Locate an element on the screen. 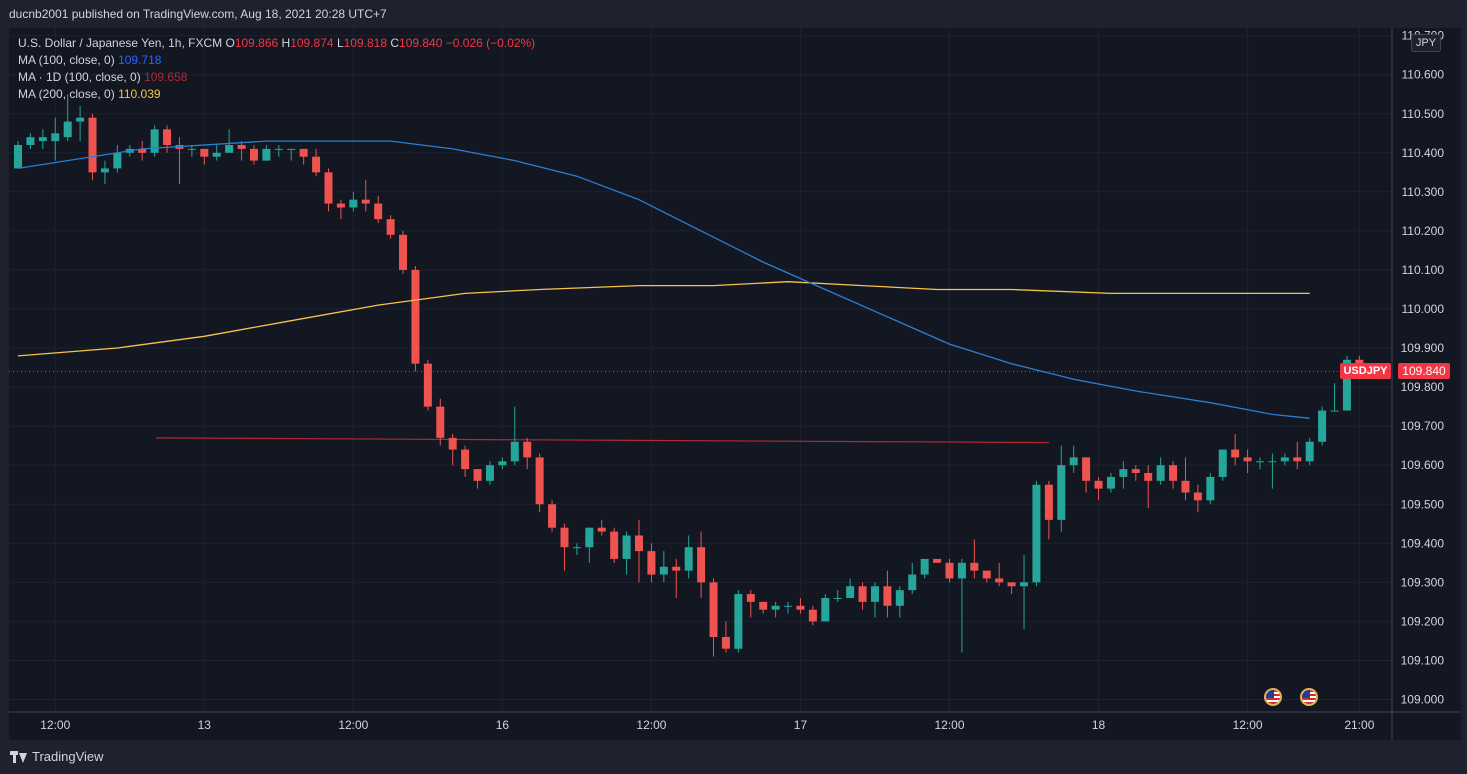  y-tick-label: 110.300 is located at coordinates (1423, 192).